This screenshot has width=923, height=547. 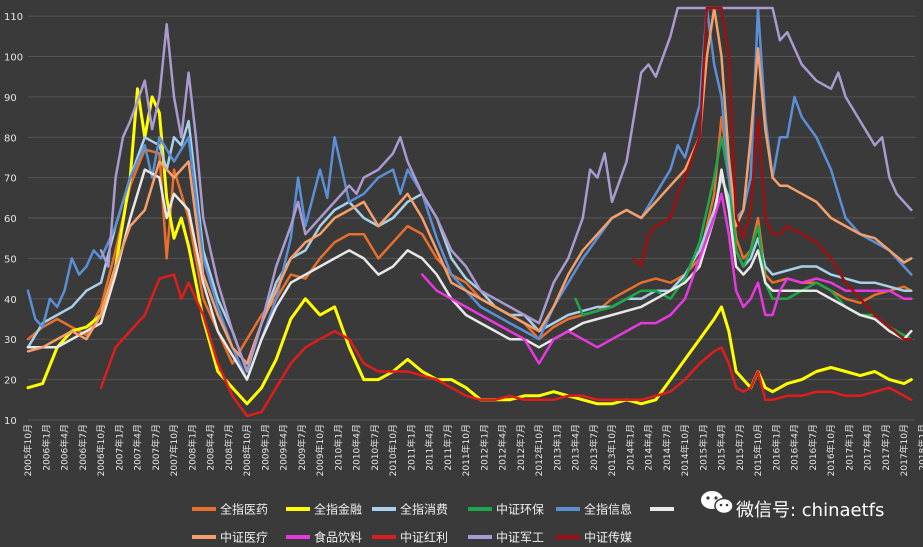 What do you see at coordinates (156, 447) in the screenshot?
I see `x-tick-label: 2007年7月` at bounding box center [156, 447].